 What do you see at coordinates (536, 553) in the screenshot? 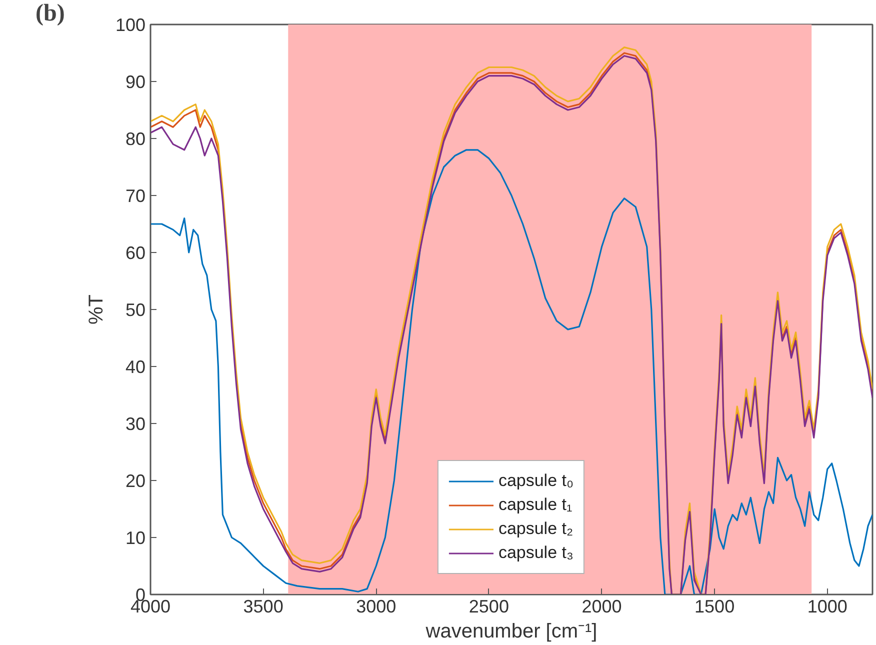
I see `legend-label: capsule t₃` at bounding box center [536, 553].